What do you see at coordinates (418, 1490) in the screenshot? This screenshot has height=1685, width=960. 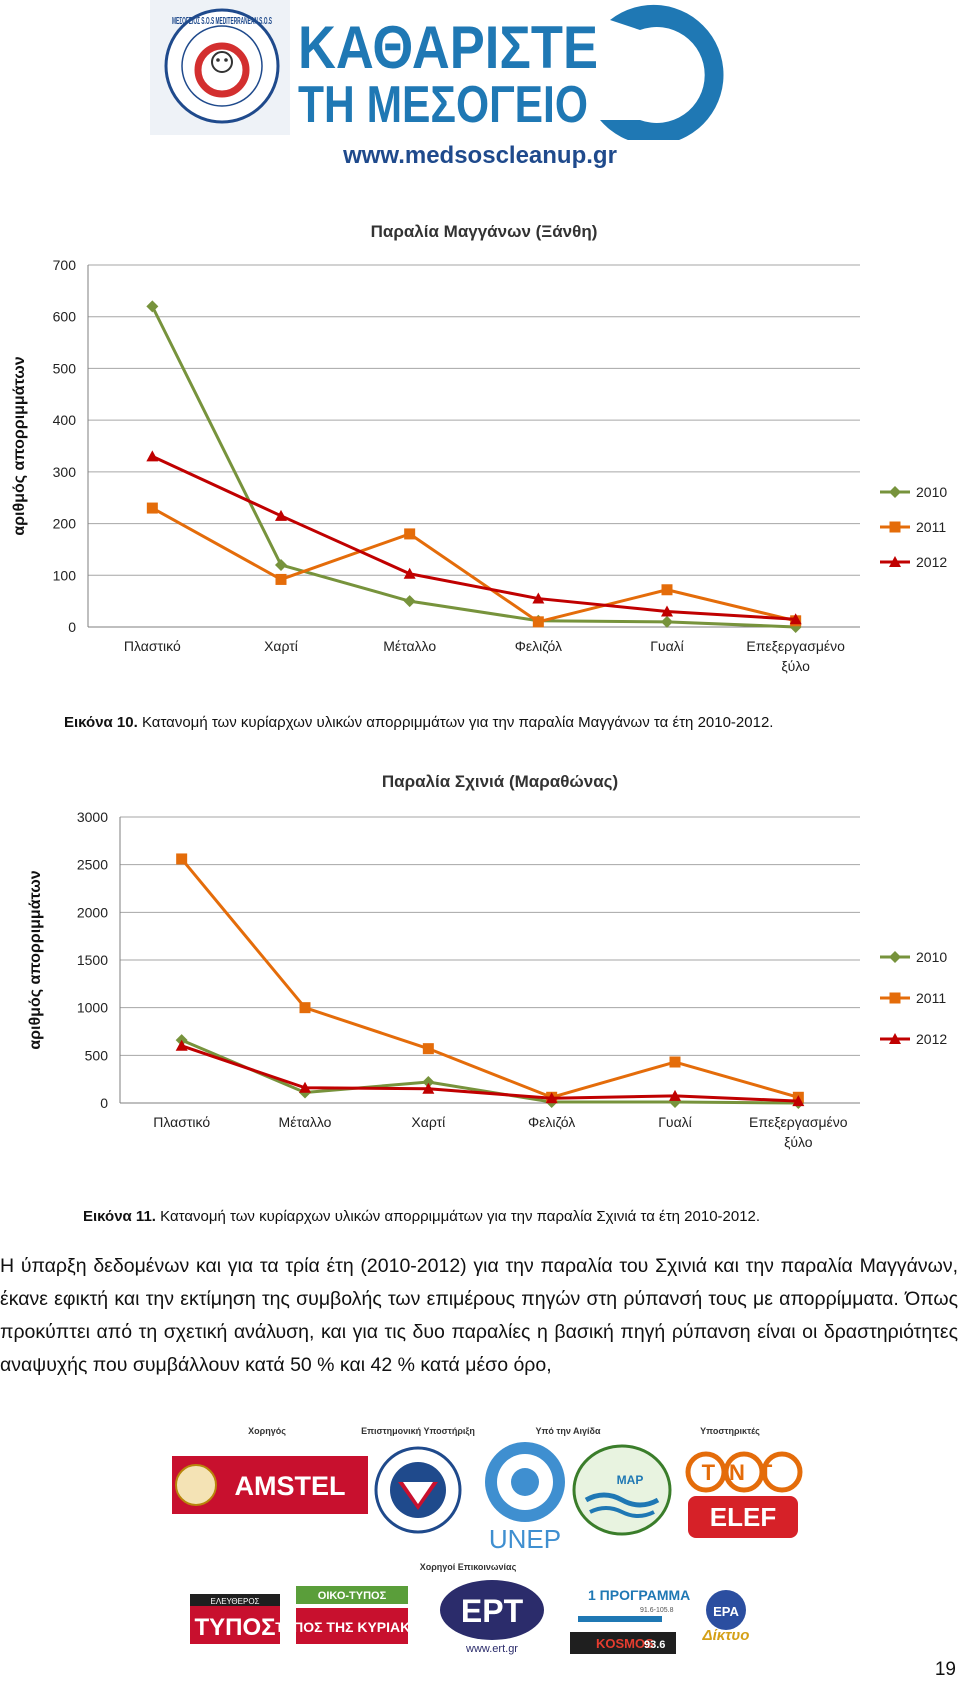 I see `university-seal-logo` at bounding box center [418, 1490].